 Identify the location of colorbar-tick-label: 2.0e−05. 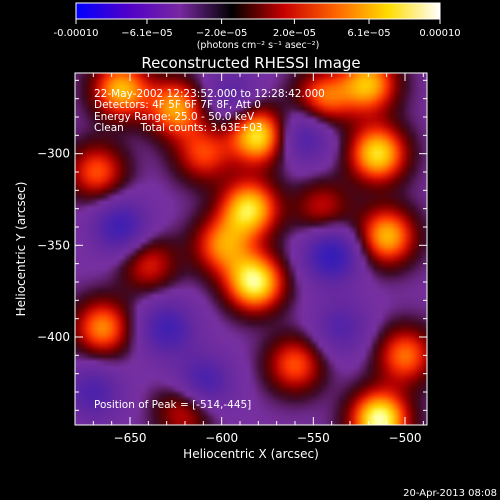
(294, 33).